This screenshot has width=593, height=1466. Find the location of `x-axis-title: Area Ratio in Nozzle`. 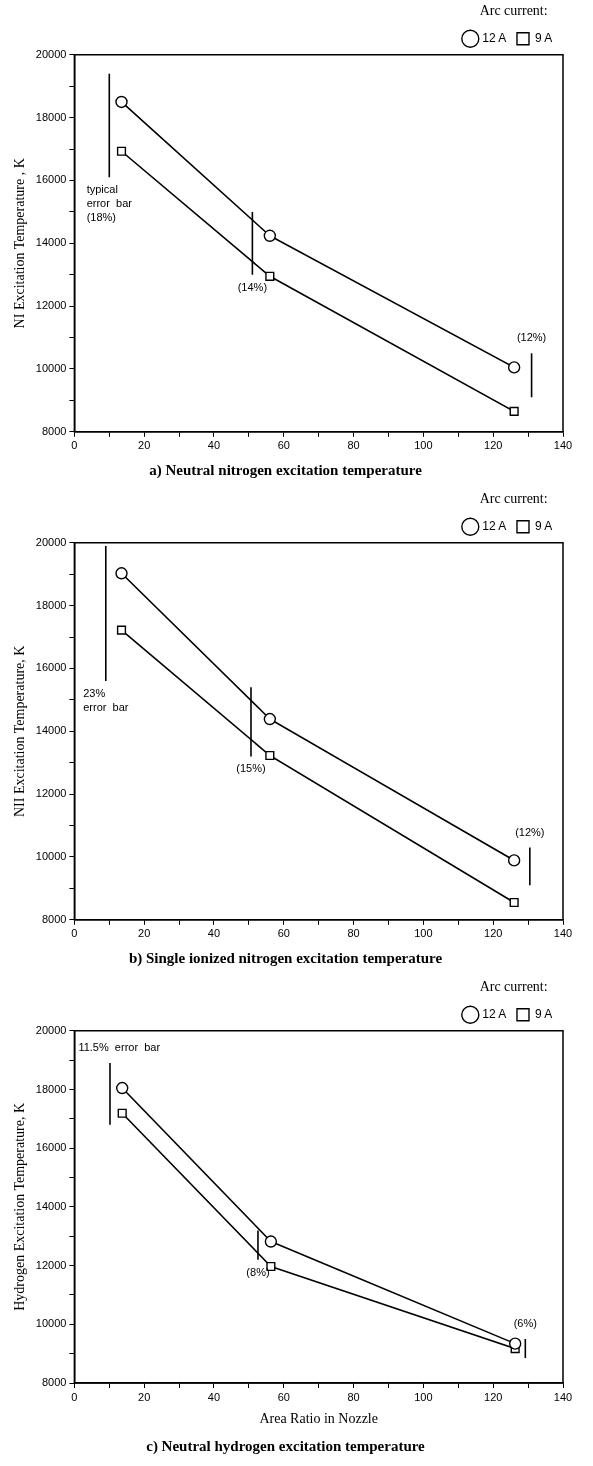

x-axis-title: Area Ratio in Nozzle is located at coordinates (318, 1419).